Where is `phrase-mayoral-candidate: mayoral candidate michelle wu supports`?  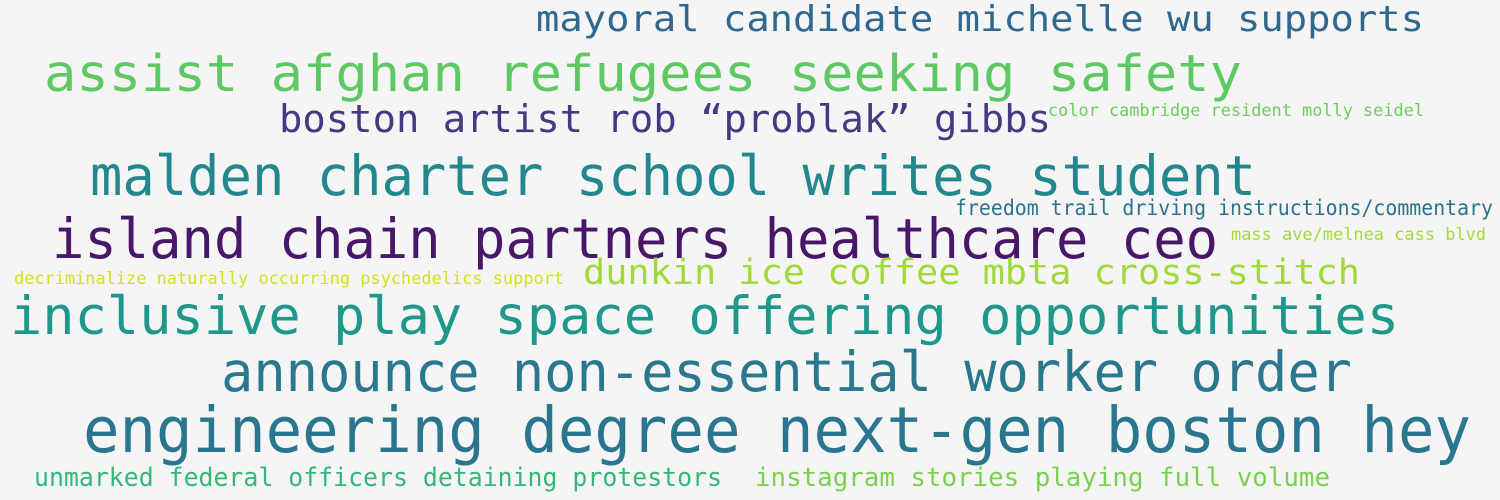
phrase-mayoral-candidate: mayoral candidate michelle wu supports is located at coordinates (980, 20).